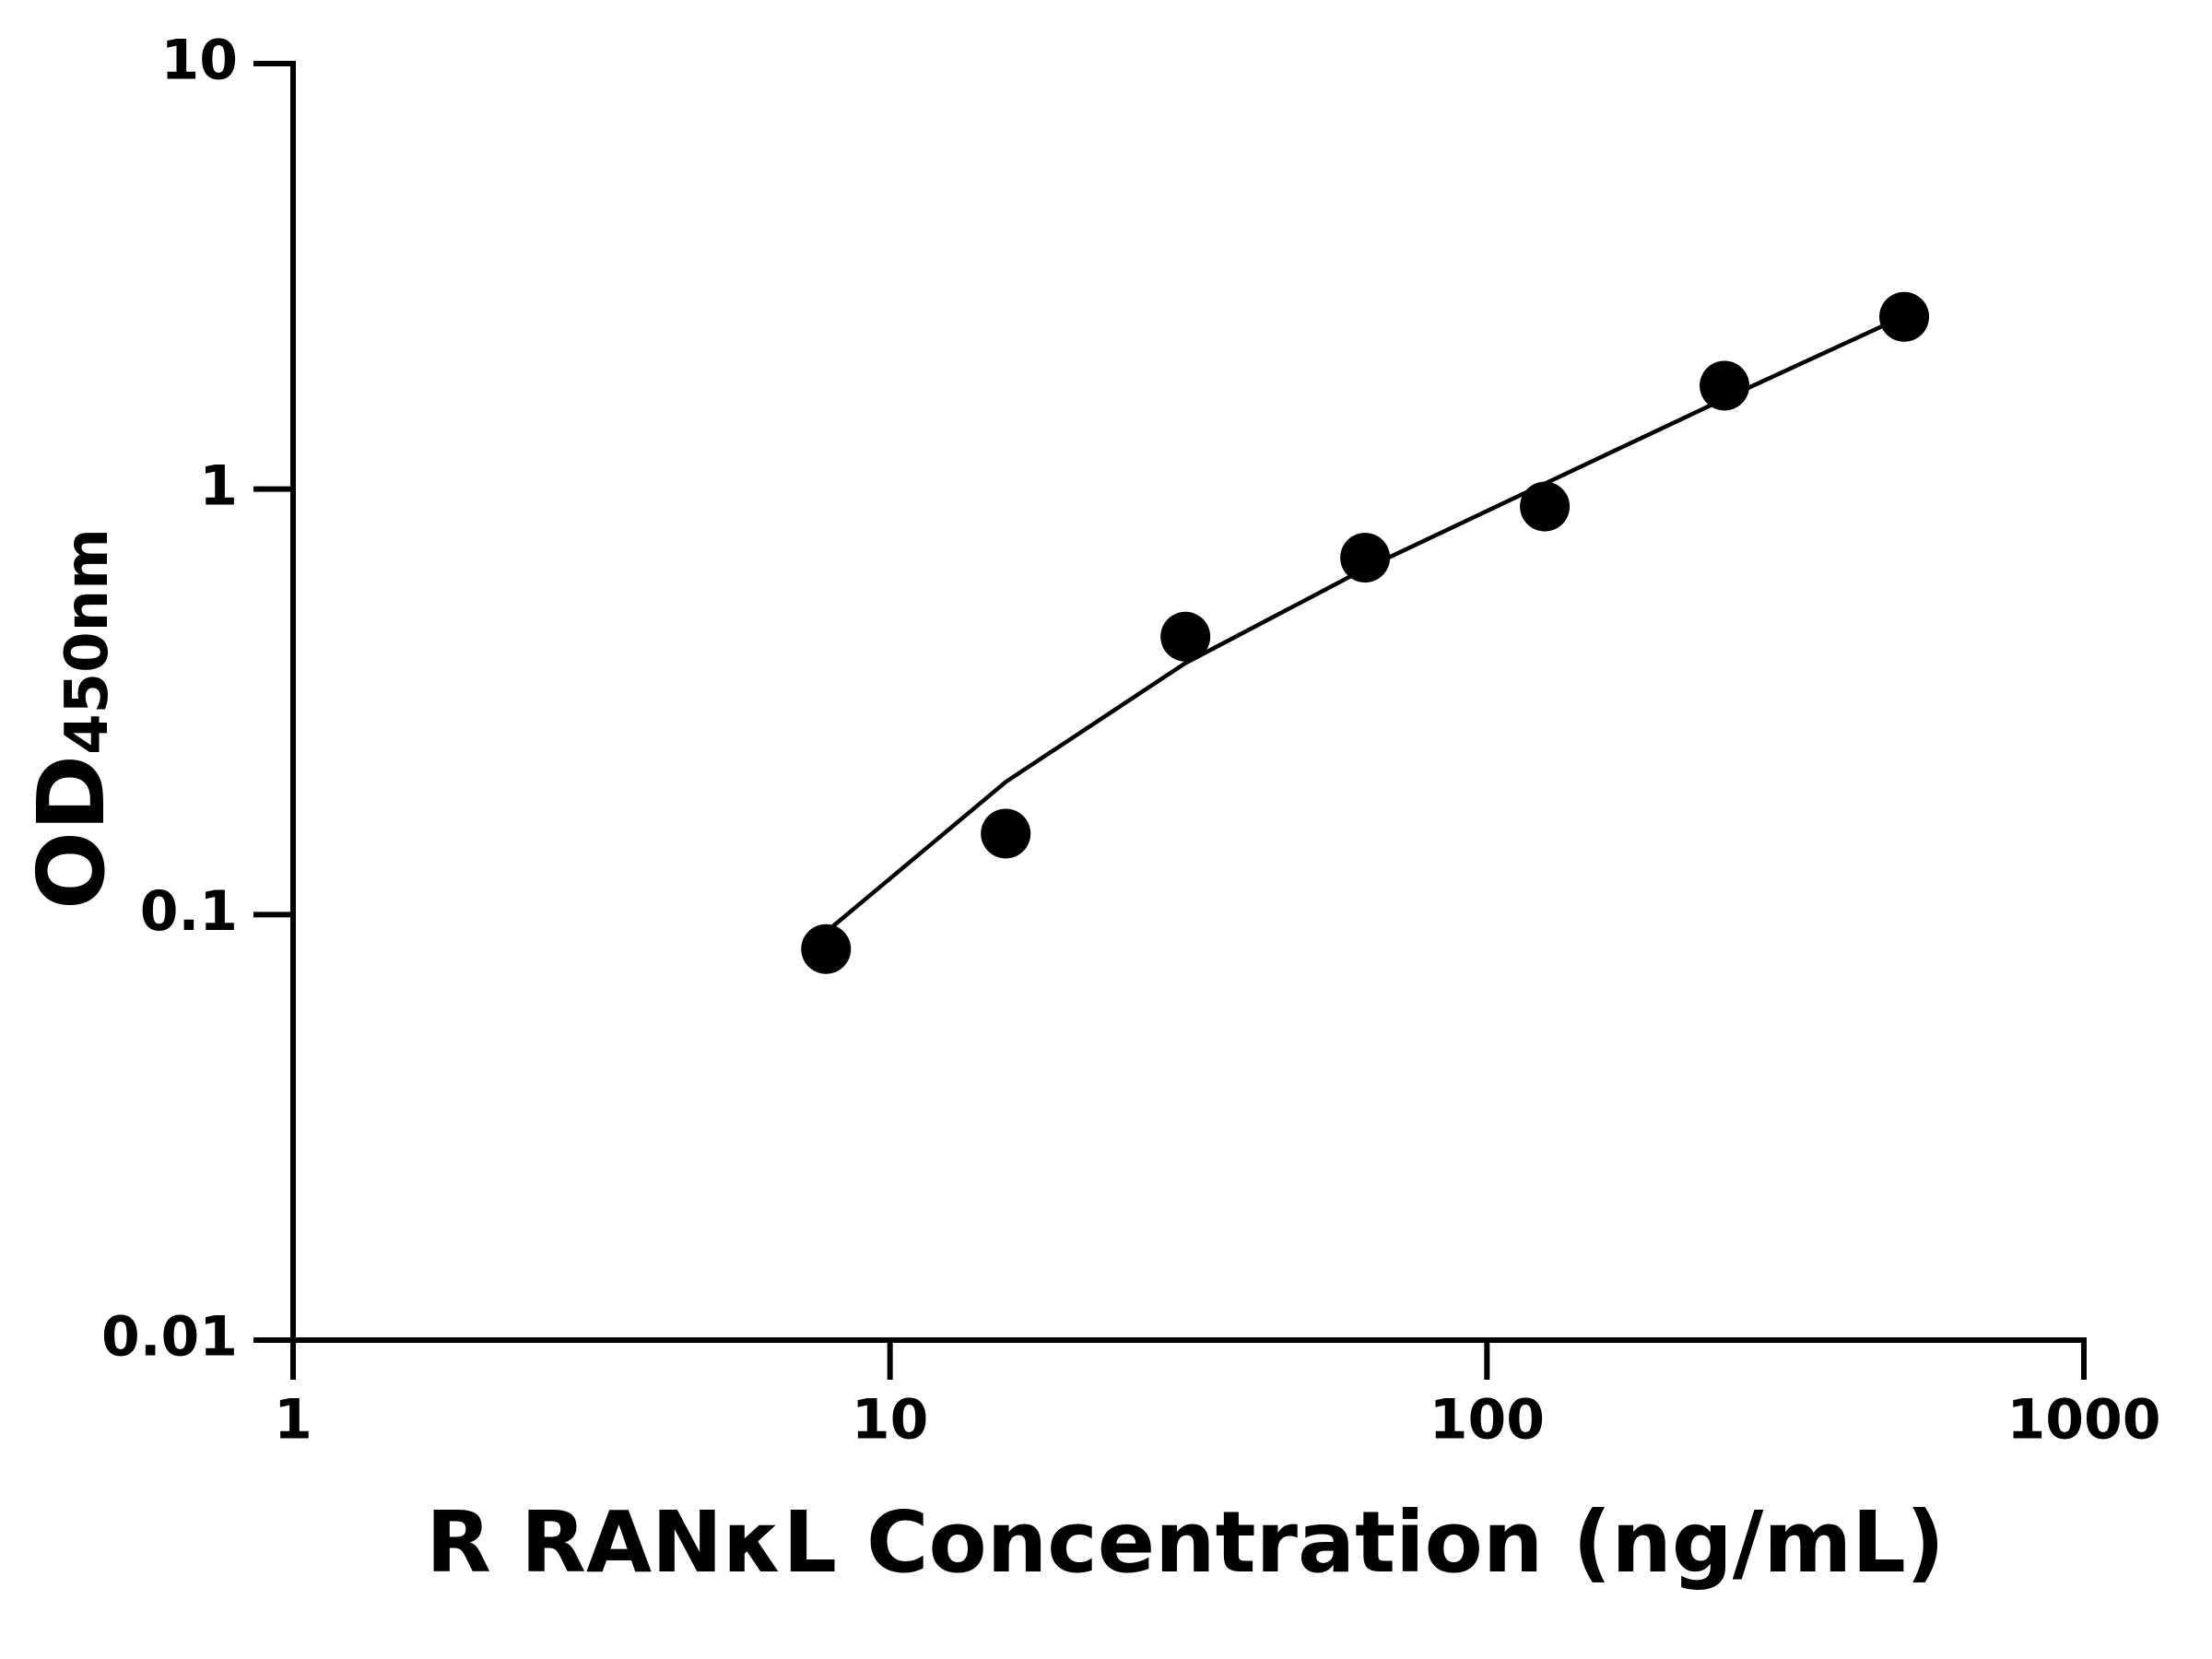  Describe the element at coordinates (1487, 1420) in the screenshot. I see `x-tick-label: 100` at that location.